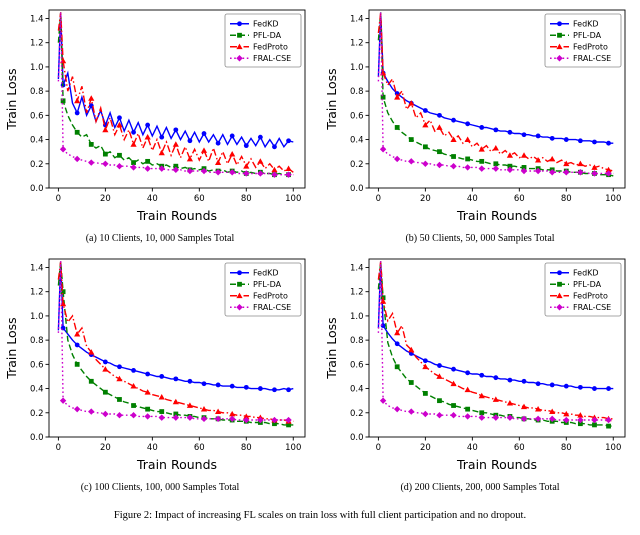 This screenshot has height=535, width=640. Describe the element at coordinates (480, 487) in the screenshot. I see `subplot-d-caption: (d) 200 Clients, 200, 000 Samples Total` at that location.